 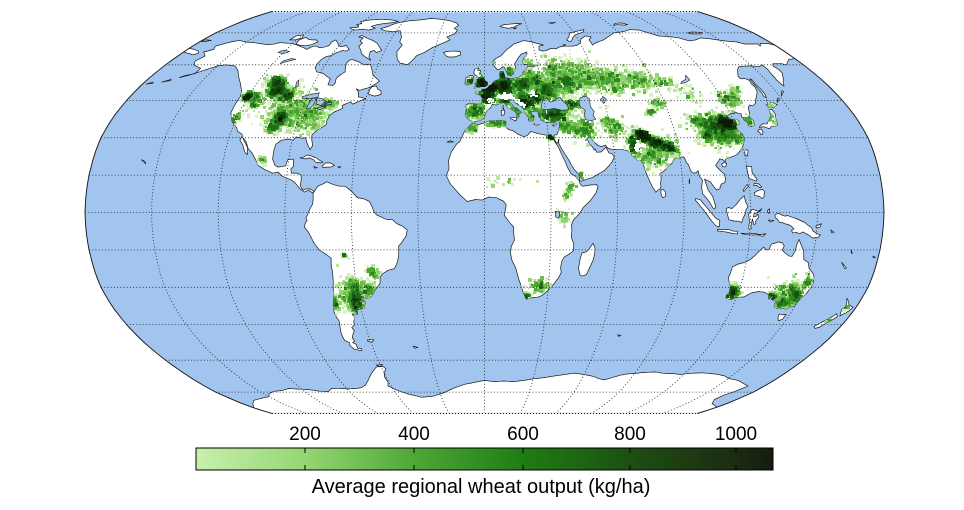 I want to click on svg-text: 200, so click(x=305, y=434).